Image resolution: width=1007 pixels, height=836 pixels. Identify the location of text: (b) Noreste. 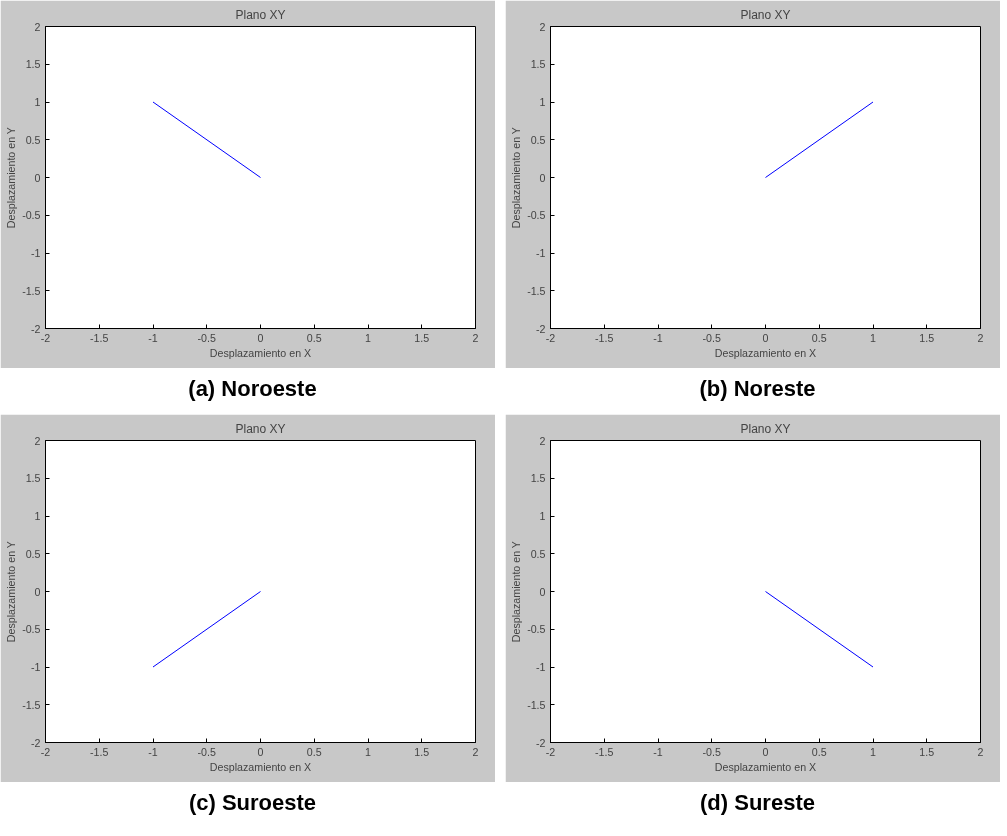
(757, 389).